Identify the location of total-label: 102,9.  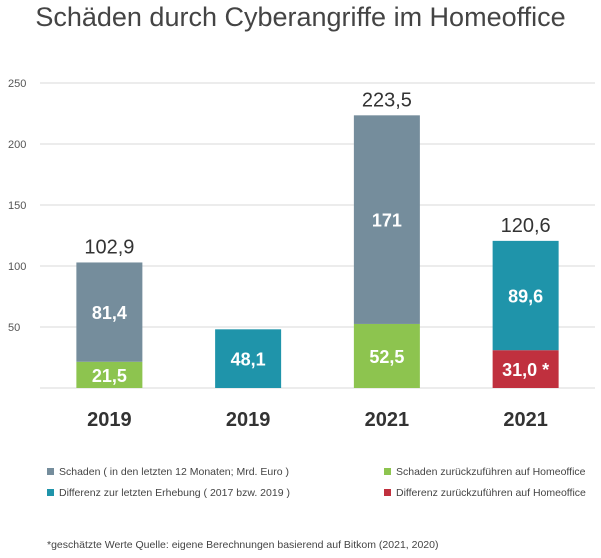
(109, 247).